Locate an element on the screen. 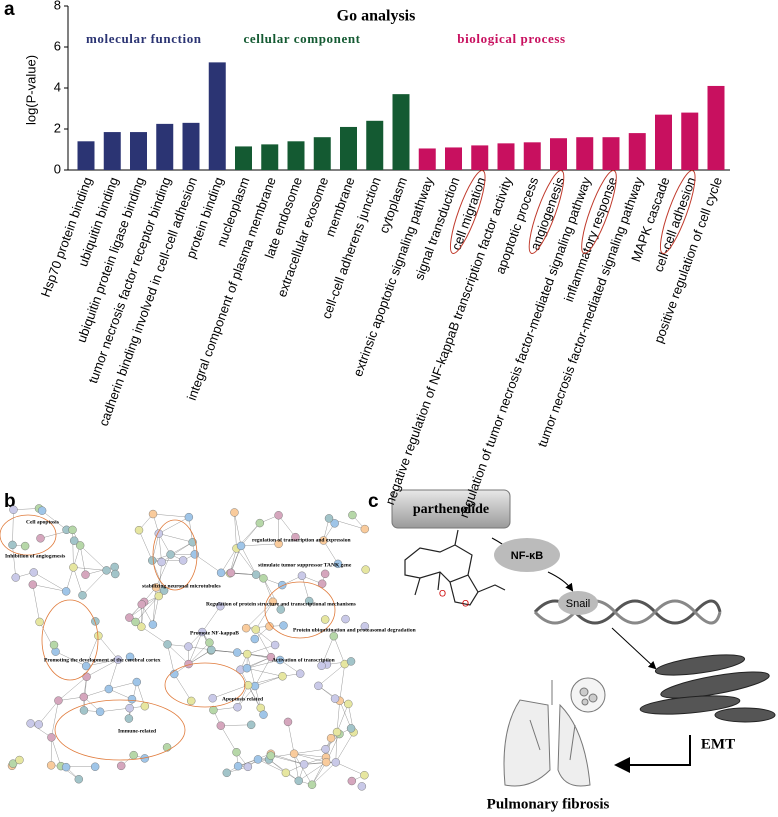 Image resolution: width=778 pixels, height=817 pixels. network-annotation: Activation of transcription is located at coordinates (303, 660).